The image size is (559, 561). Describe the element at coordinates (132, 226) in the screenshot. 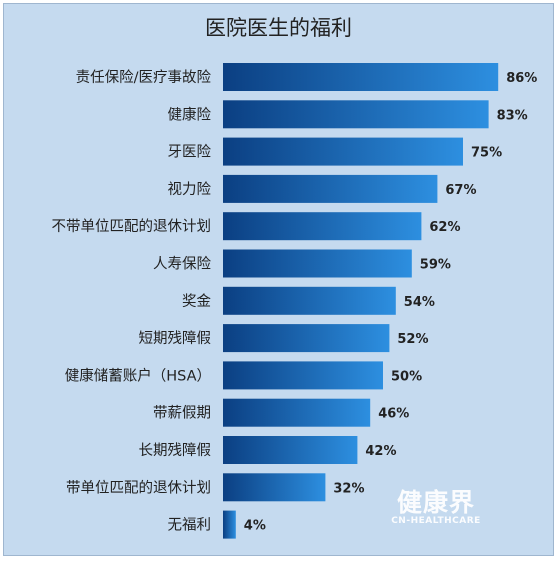

I see `category-label: 不带单位匹配的退休计划` at that location.